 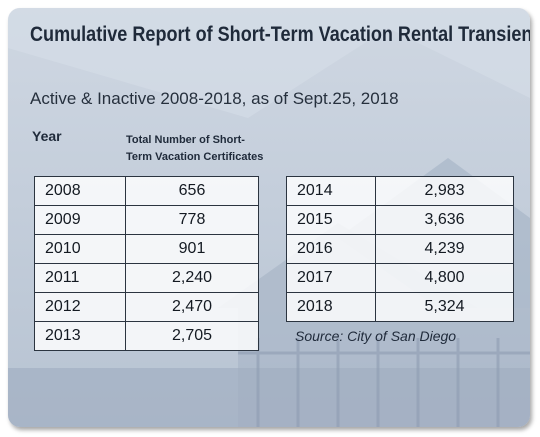 What do you see at coordinates (185, 140) in the screenshot?
I see `count-header-line-1: Total Number of Short-` at bounding box center [185, 140].